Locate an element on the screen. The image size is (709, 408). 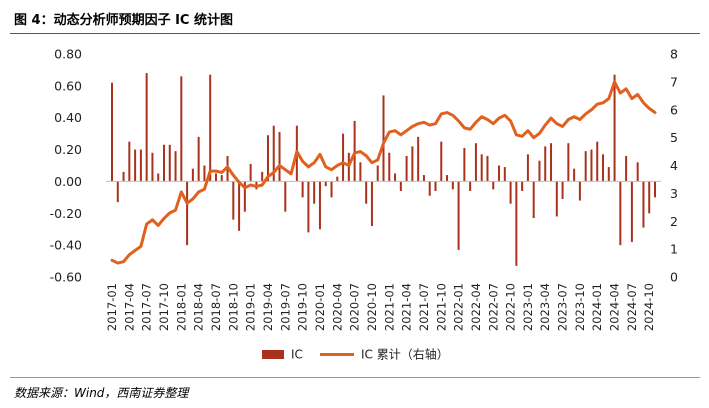
left-tick-label: 0.80 is located at coordinates (68, 54).